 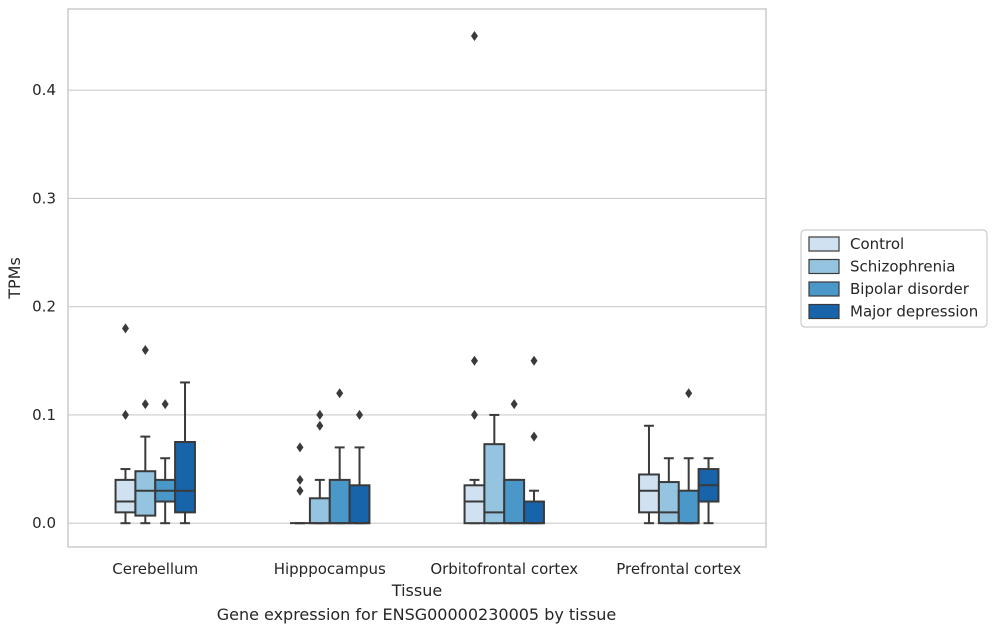 I want to click on x-axis-label: Tissue, so click(x=416, y=590).